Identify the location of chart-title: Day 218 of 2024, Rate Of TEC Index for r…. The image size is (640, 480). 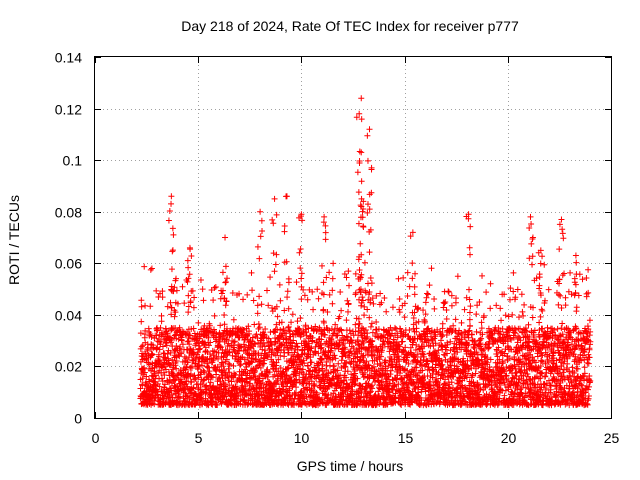
(350, 26).